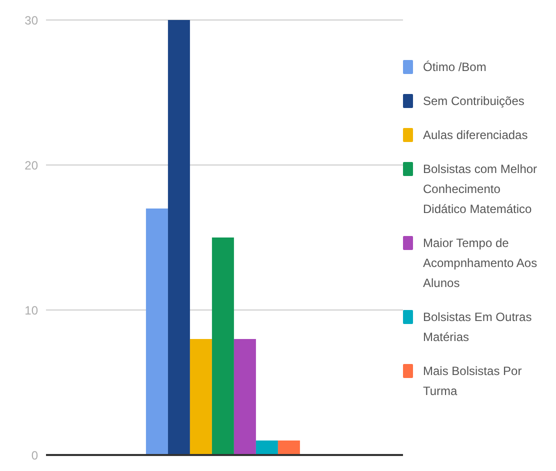  I want to click on legend-label: Aulas diferenciadas, so click(475, 135).